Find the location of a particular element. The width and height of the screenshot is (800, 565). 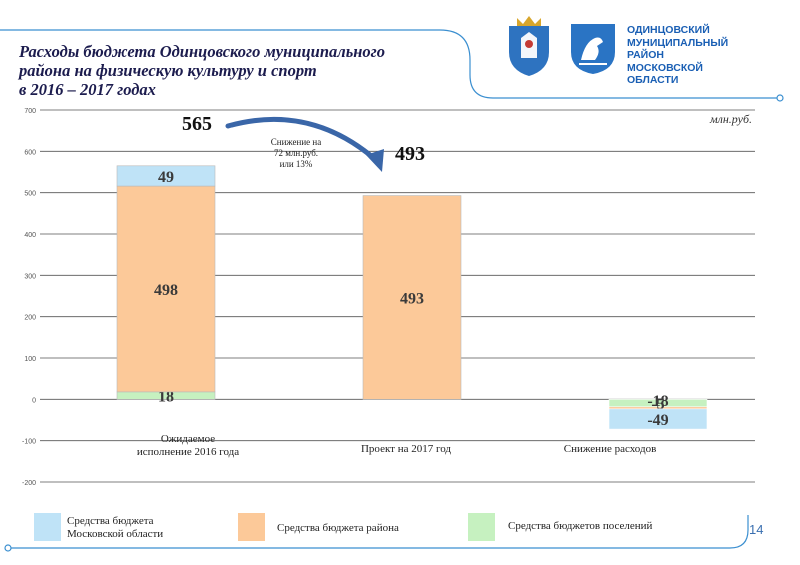

y-tick-label: -100 is located at coordinates (29, 442).